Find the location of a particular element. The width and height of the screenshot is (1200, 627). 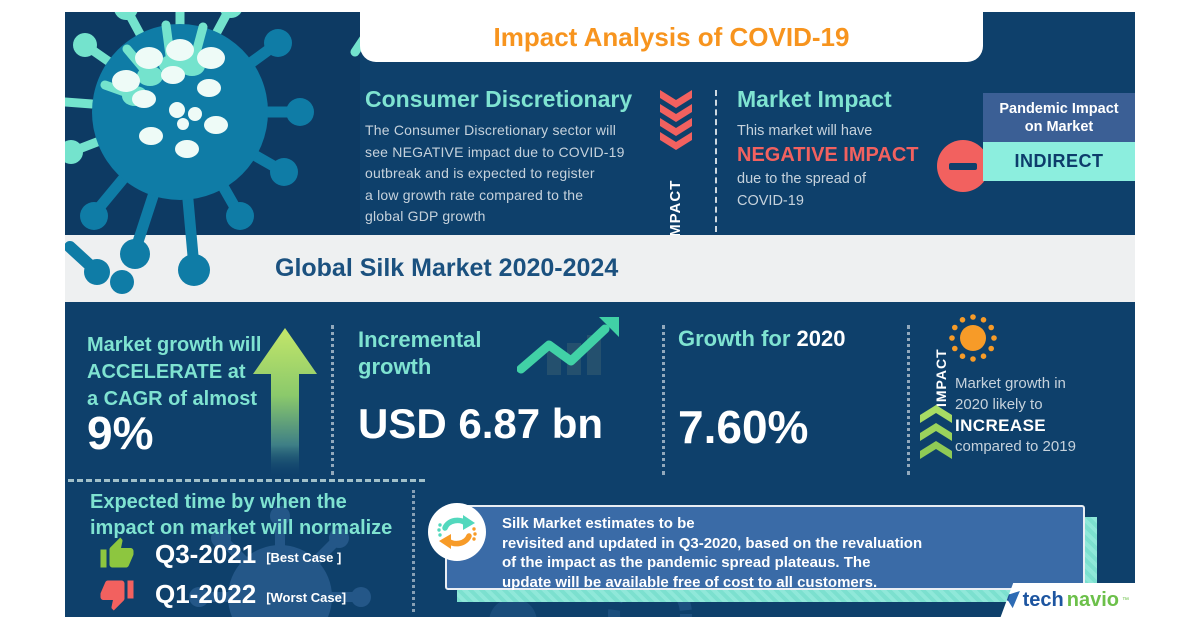

market-impact-title: Market Impact is located at coordinates (814, 99).